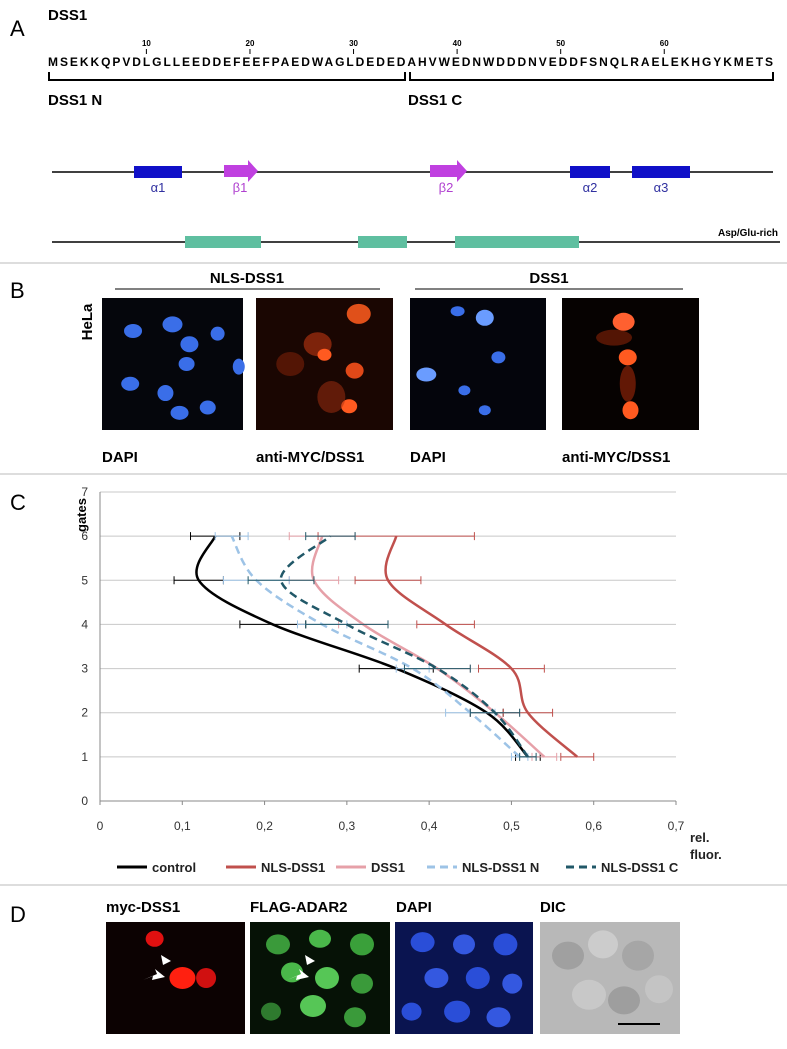  Describe the element at coordinates (84, 801) in the screenshot. I see `y-tick-label: 0` at that location.